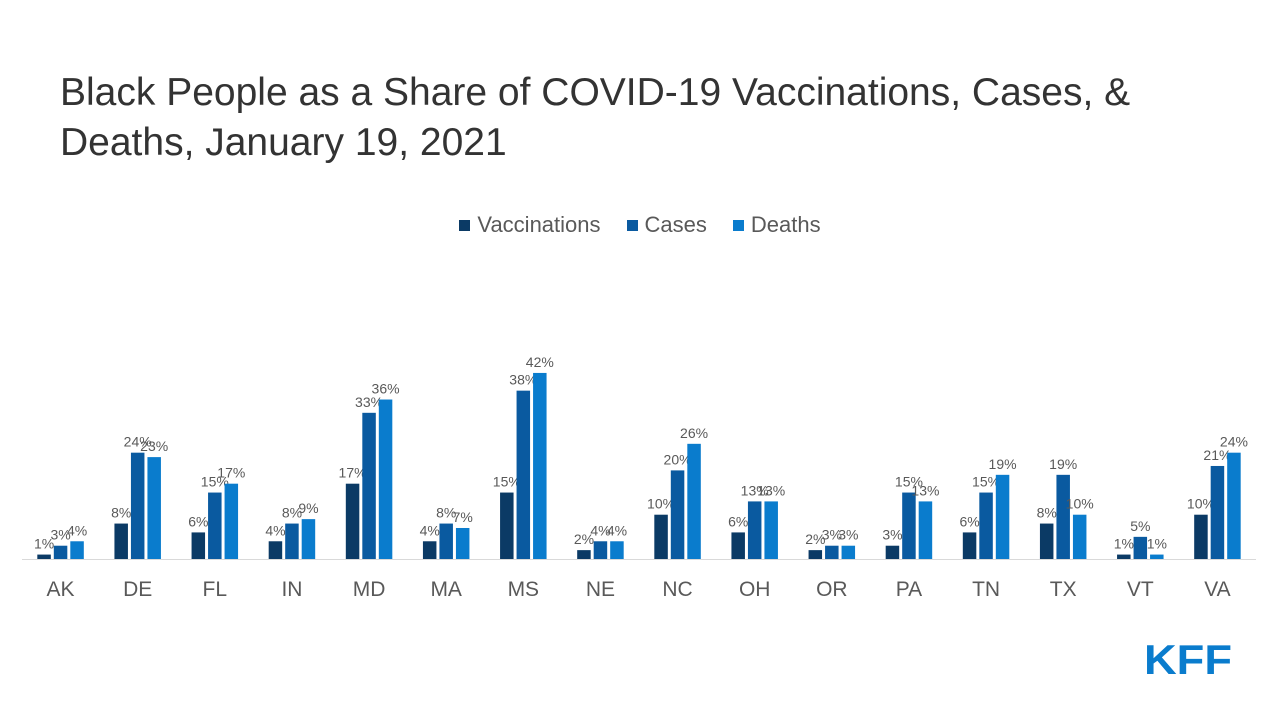 Image resolution: width=1280 pixels, height=720 pixels. I want to click on bar-cases-or, so click(832, 552).